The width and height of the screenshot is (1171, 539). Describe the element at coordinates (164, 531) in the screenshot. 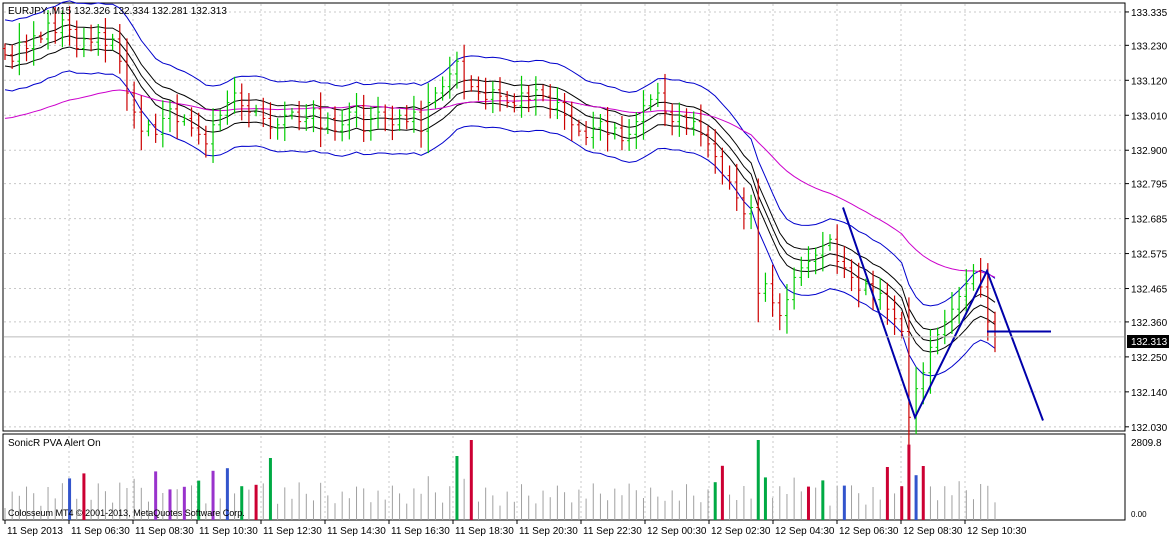

I see `time-tick-label: 11 Sep 08:30` at that location.